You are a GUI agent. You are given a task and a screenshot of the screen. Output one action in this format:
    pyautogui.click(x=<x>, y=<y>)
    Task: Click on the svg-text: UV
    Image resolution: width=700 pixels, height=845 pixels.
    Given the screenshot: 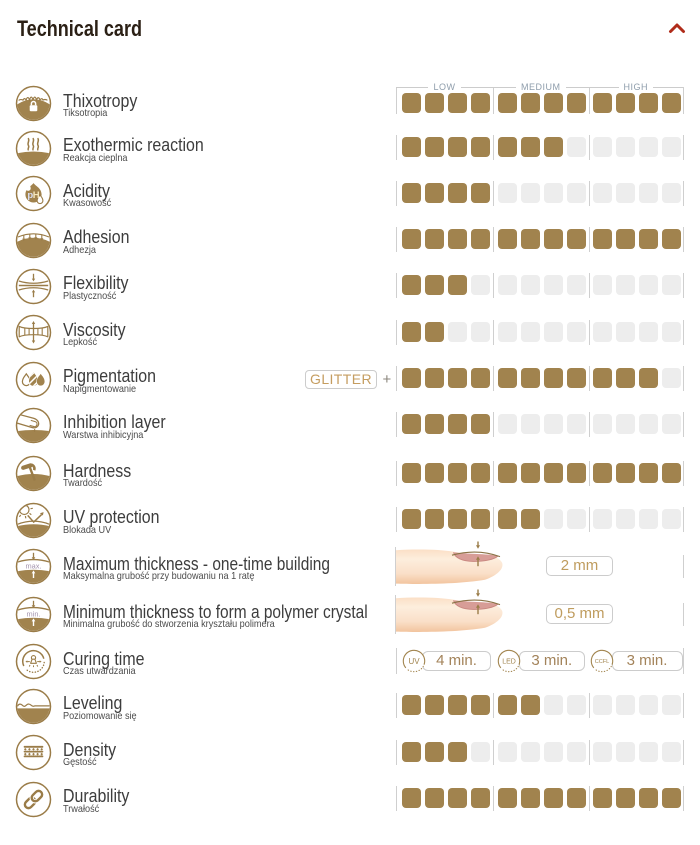 What is the action you would take?
    pyautogui.click(x=414, y=661)
    